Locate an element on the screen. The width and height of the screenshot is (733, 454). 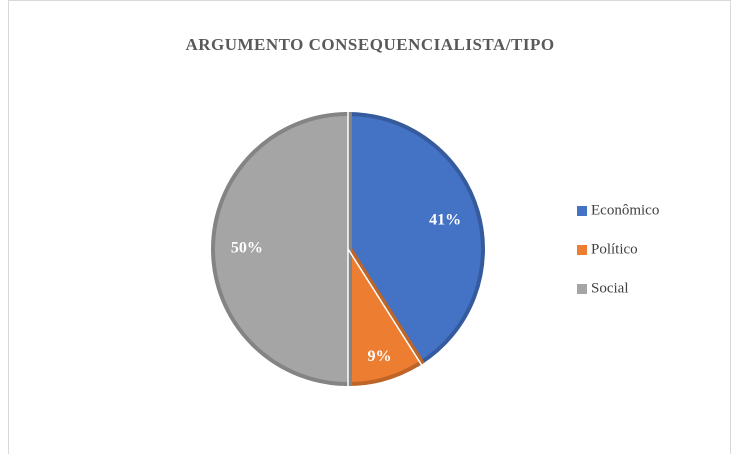
pie-slice is located at coordinates (281, 249).